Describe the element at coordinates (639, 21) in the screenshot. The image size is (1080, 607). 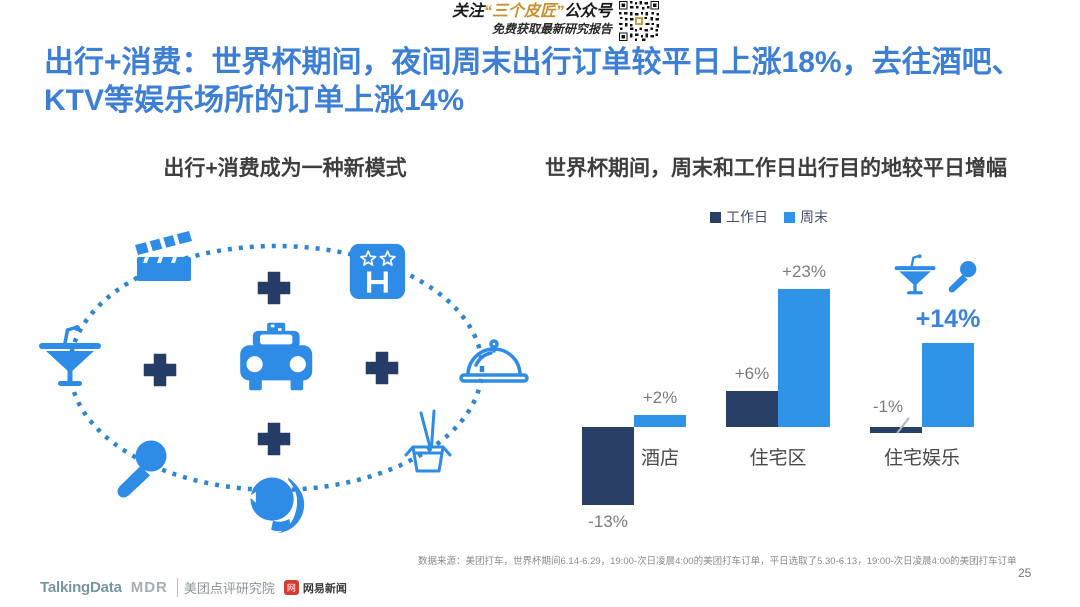
I see `qr-code-icon` at that location.